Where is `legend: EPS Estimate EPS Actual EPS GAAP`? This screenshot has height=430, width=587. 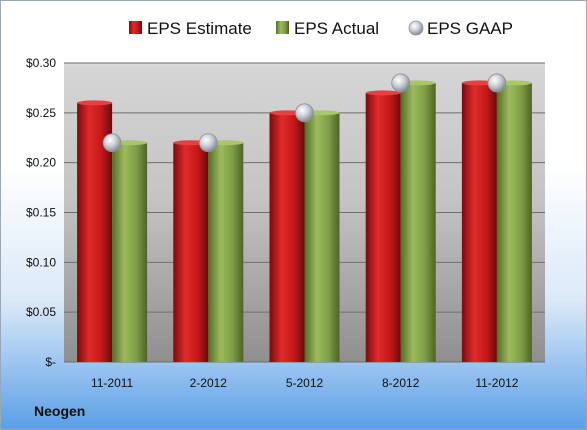 legend: EPS Estimate EPS Actual EPS GAAP is located at coordinates (321, 28).